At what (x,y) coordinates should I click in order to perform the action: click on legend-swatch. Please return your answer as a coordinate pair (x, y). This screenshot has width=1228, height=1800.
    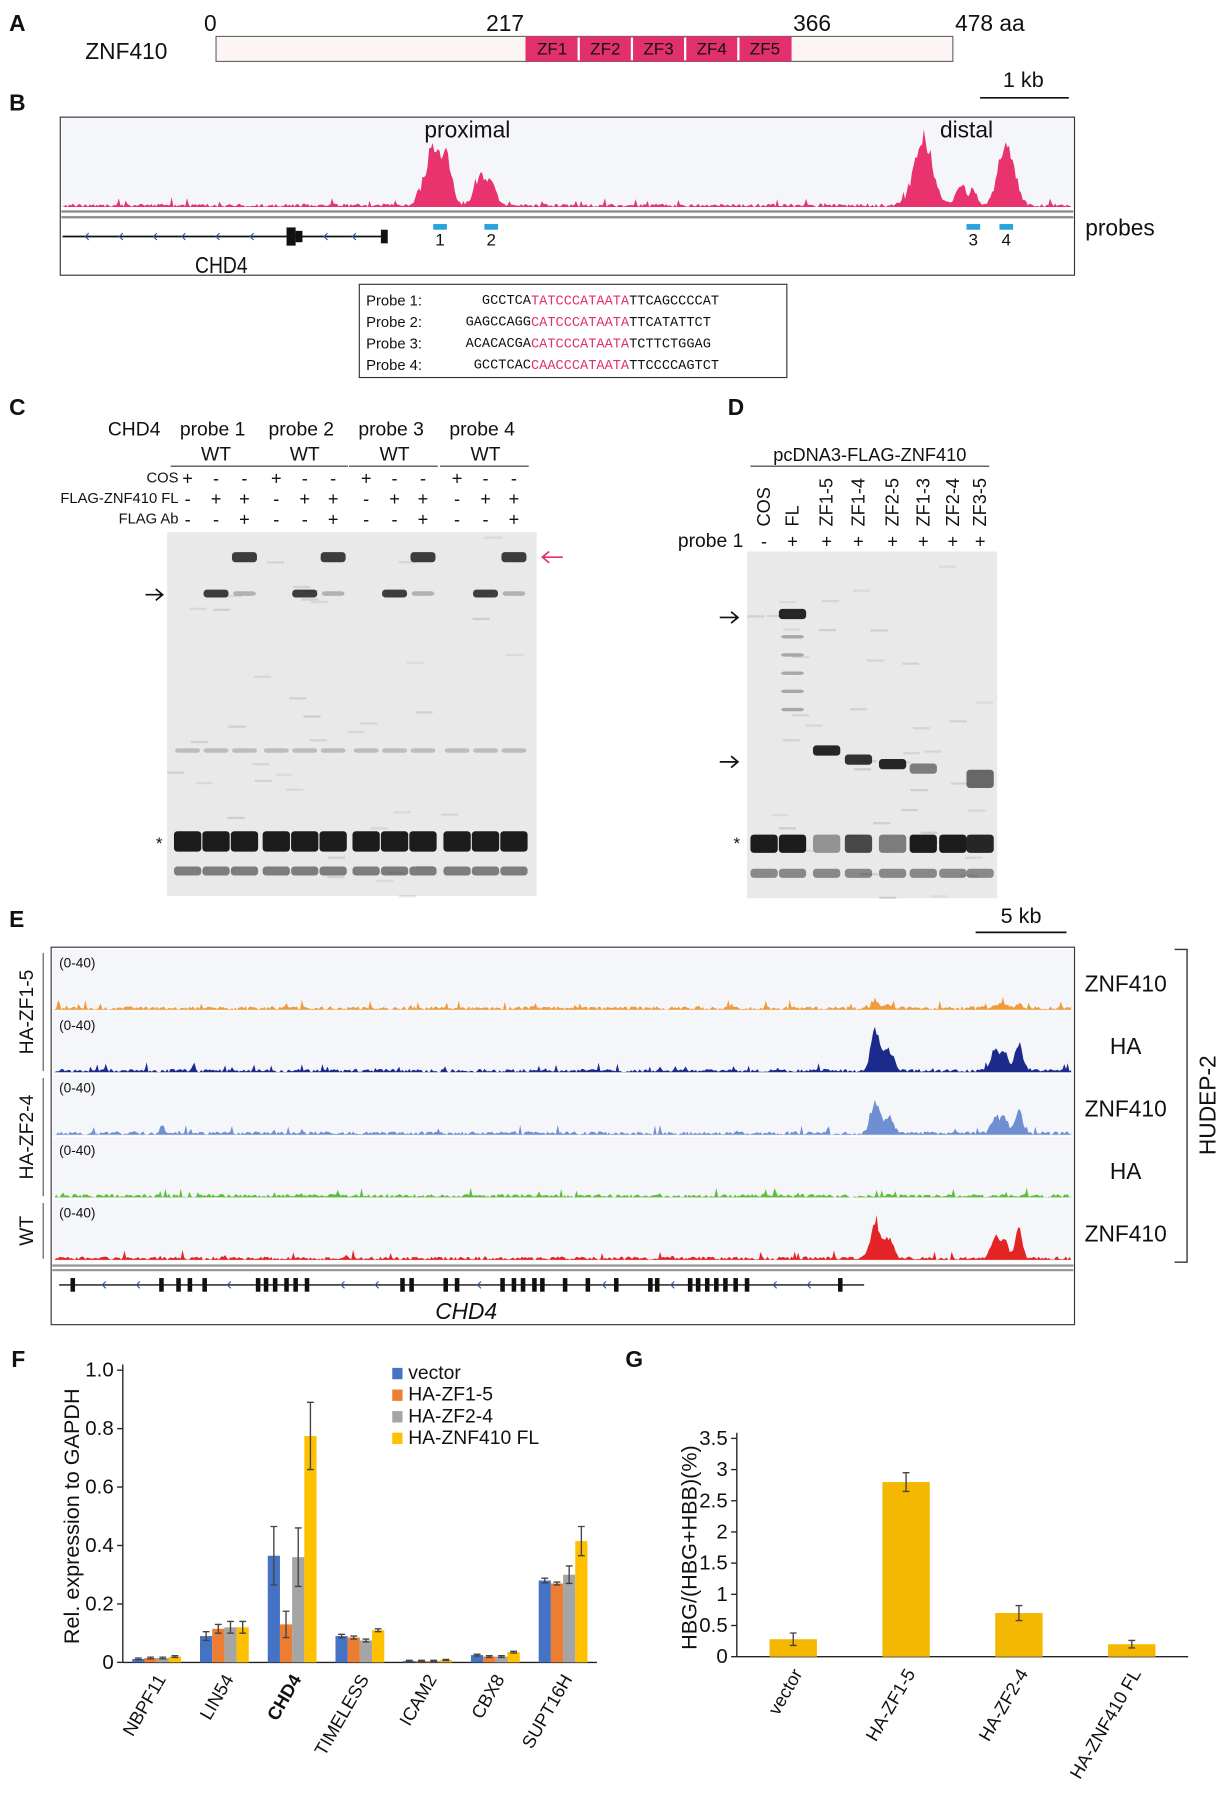
    Looking at the image, I should click on (397, 1417).